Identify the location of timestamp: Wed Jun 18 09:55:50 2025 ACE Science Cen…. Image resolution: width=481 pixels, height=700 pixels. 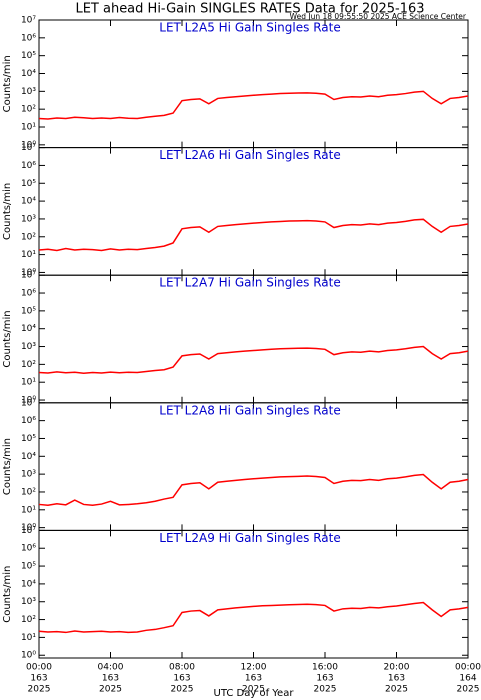
(378, 16).